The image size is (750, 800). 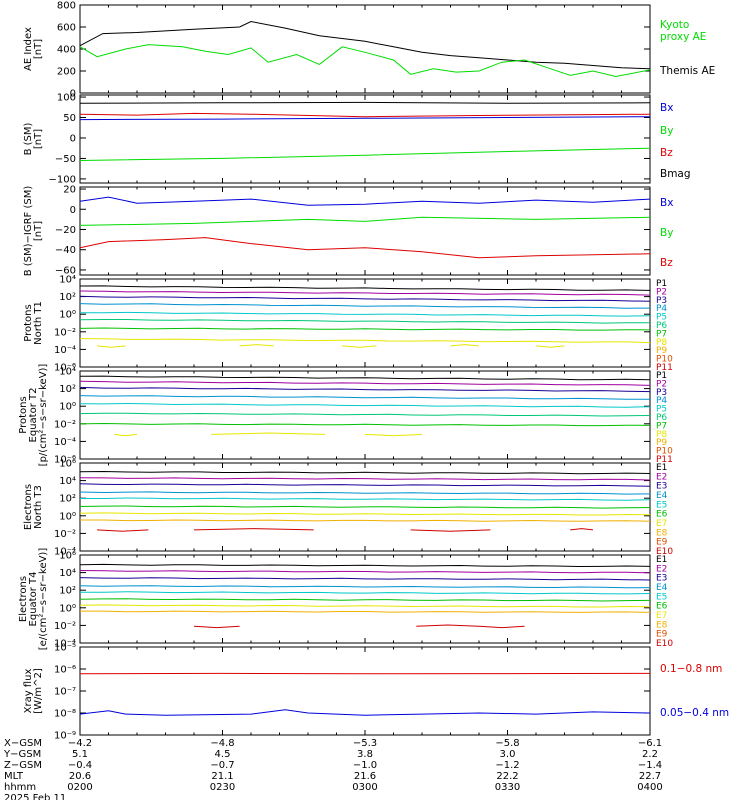 I want to click on bsm-legend-item: Bx, so click(x=666, y=108).